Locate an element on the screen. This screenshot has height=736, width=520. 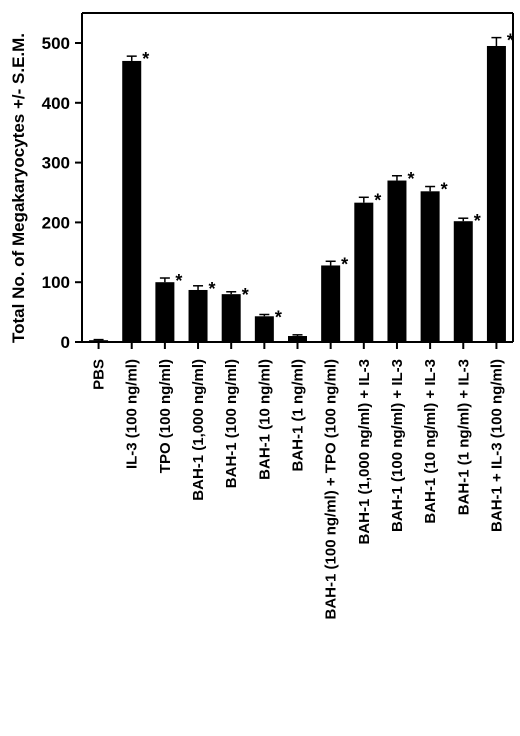
category-label: BAH-1 (1 ng/ml) is located at coordinates (298, 415).